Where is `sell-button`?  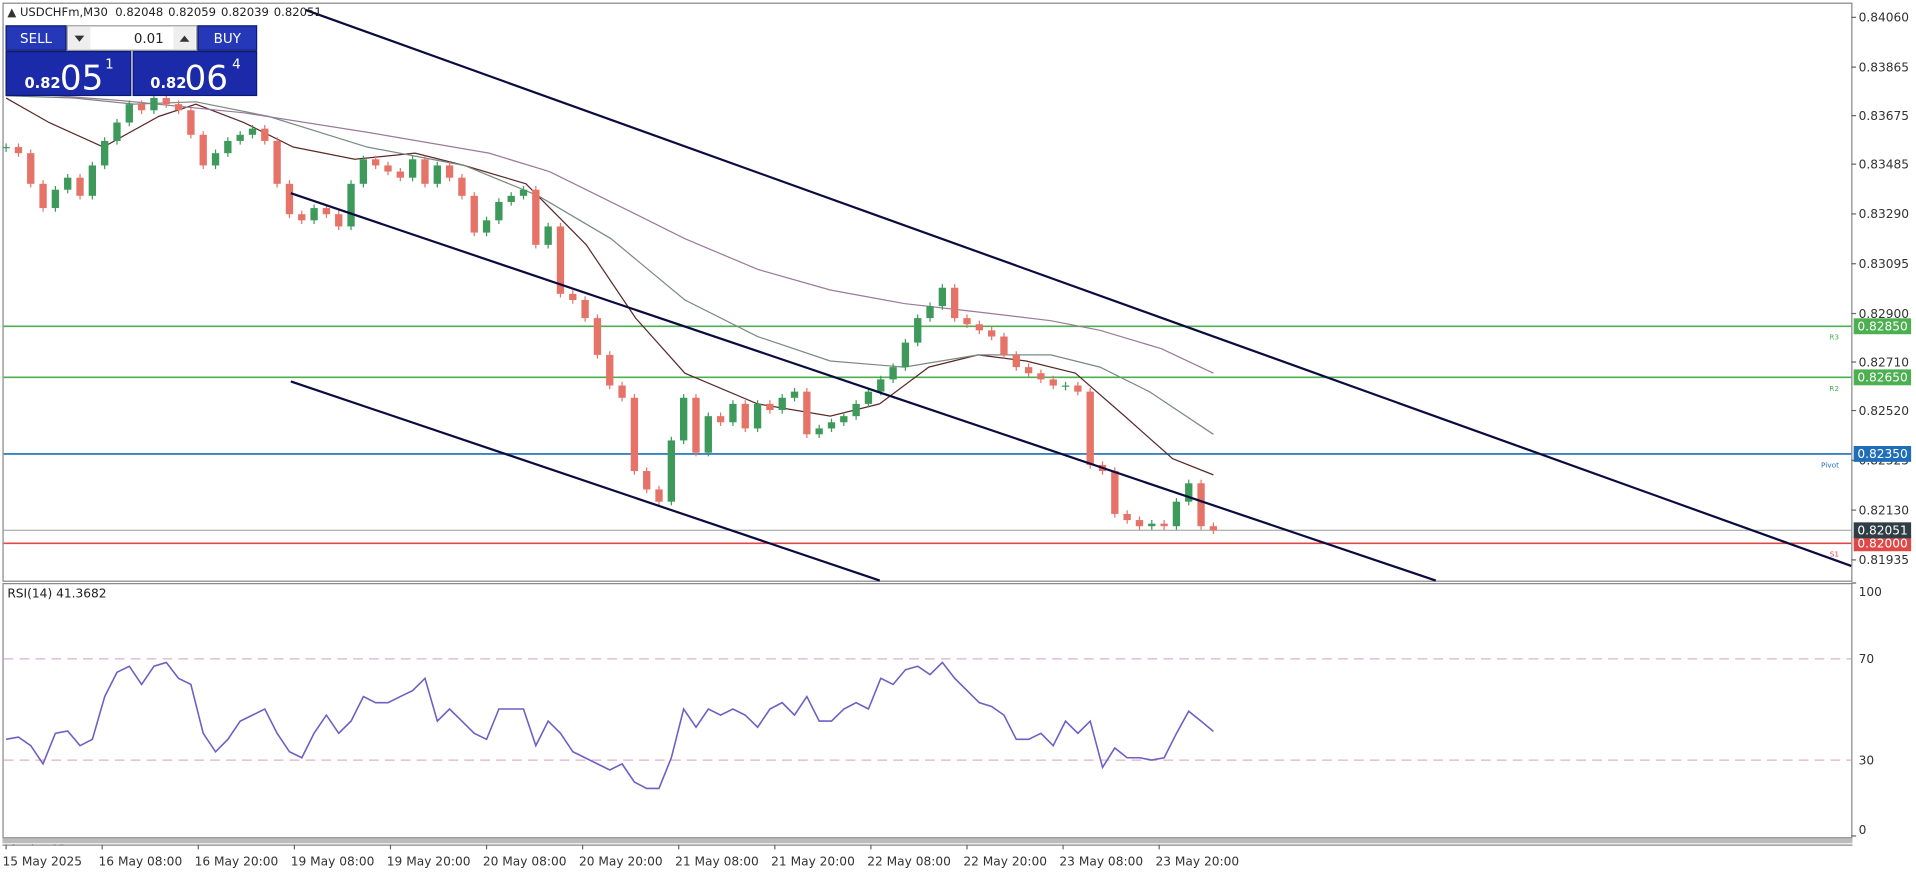
sell-button is located at coordinates (36, 38).